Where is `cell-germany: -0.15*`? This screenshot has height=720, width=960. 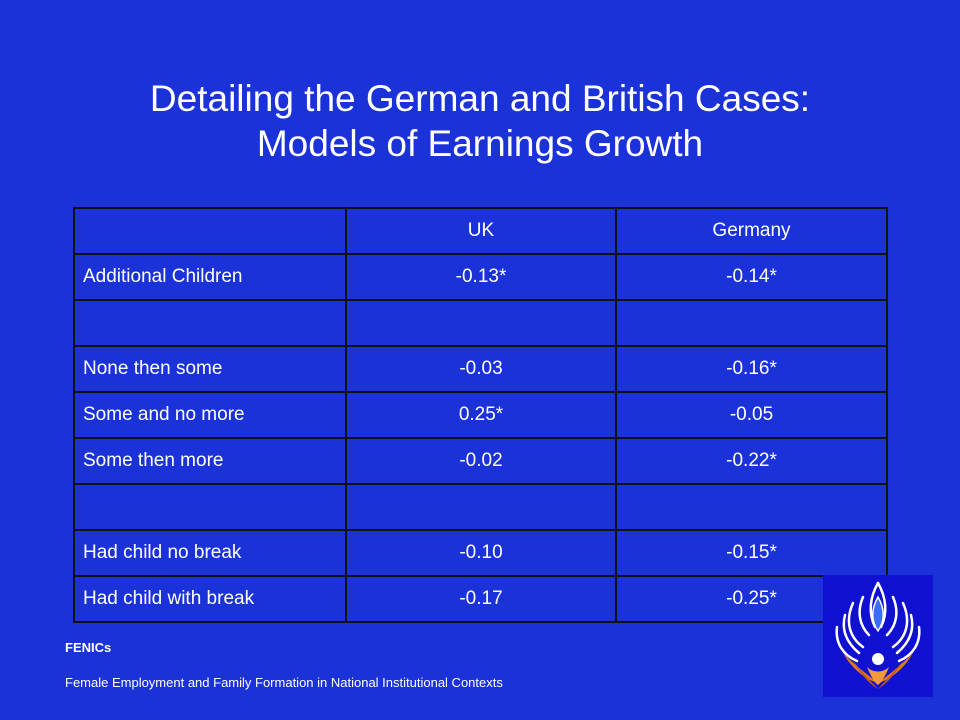
cell-germany: -0.15* is located at coordinates (751, 553).